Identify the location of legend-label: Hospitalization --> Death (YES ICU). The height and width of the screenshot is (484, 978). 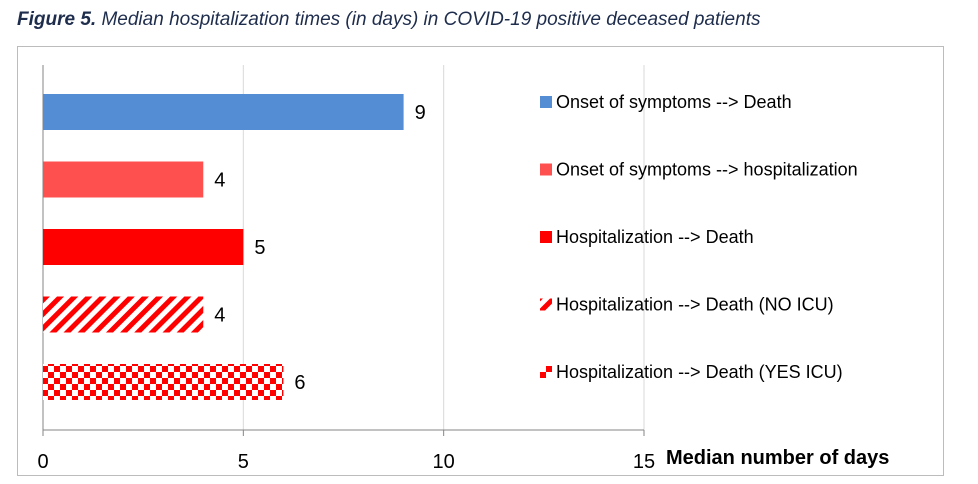
(699, 372).